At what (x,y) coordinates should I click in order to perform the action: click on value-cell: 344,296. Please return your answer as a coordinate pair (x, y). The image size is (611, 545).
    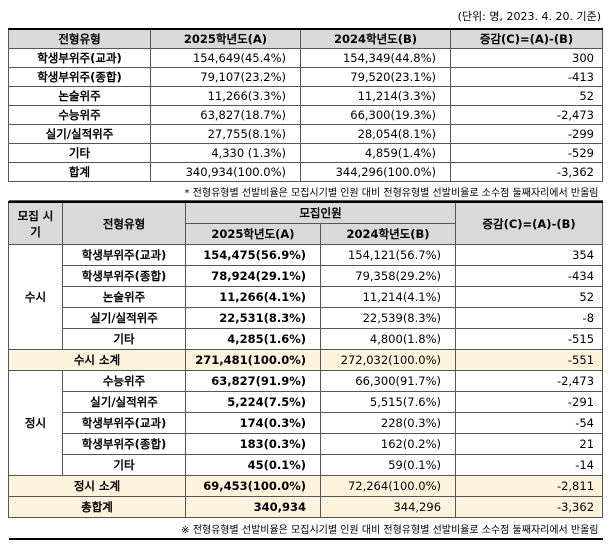
    Looking at the image, I should click on (388, 507).